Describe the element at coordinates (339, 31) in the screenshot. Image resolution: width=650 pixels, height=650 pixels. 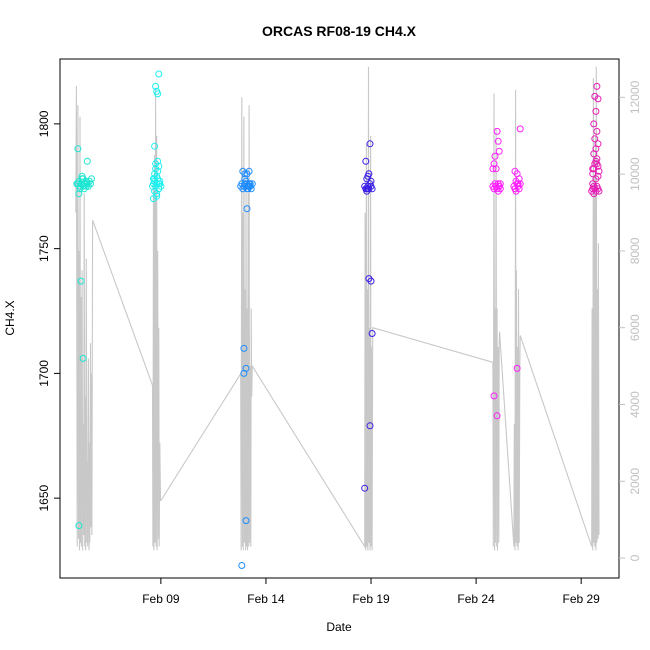
I see `chart-title: ORCAS RF08-19 CH4.X` at that location.